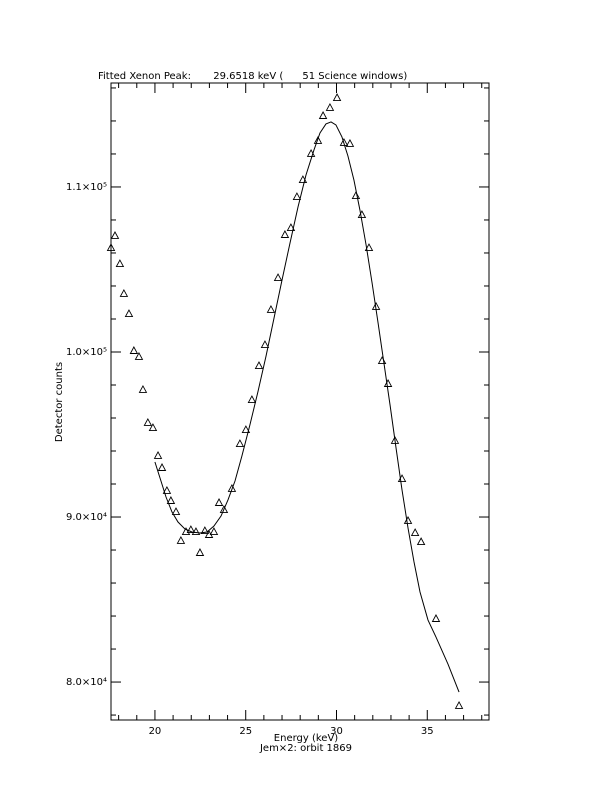  What do you see at coordinates (86, 517) in the screenshot?
I see `y-tick-label: 9.0×10⁴` at bounding box center [86, 517].